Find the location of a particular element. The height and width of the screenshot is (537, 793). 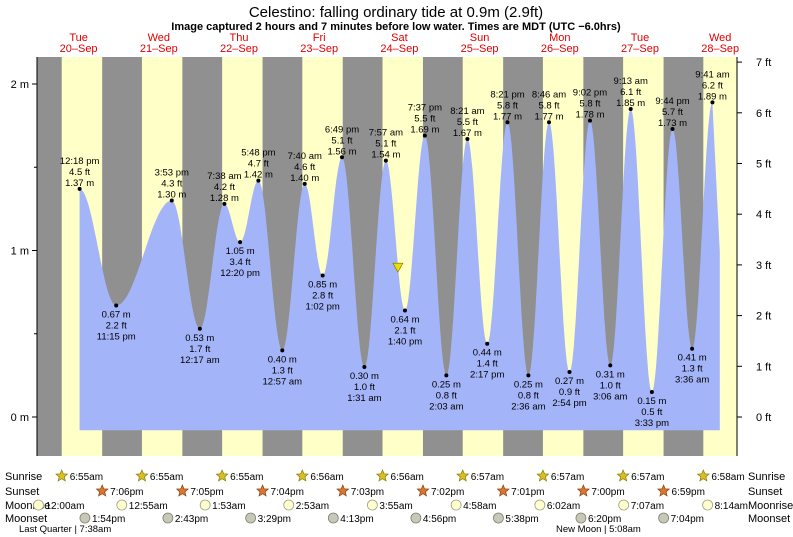

moonset-time: 4:56pm is located at coordinates (439, 519).